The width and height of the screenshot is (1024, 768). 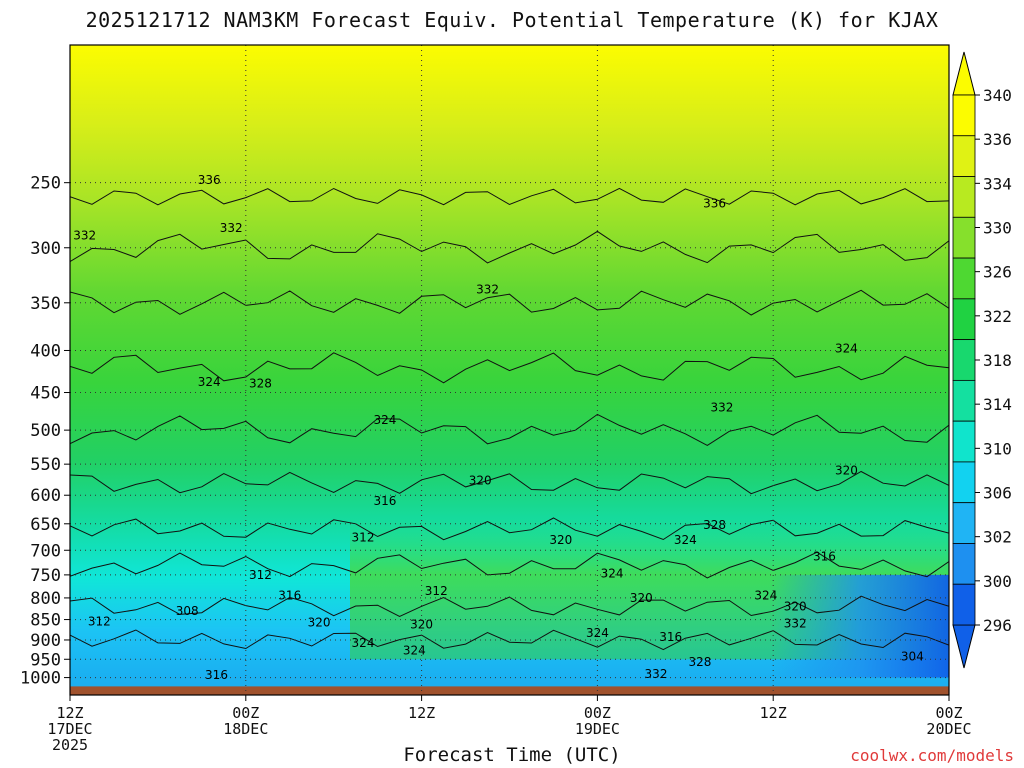 What do you see at coordinates (40, 679) in the screenshot?
I see `y-tick-label: 1000` at bounding box center [40, 679].